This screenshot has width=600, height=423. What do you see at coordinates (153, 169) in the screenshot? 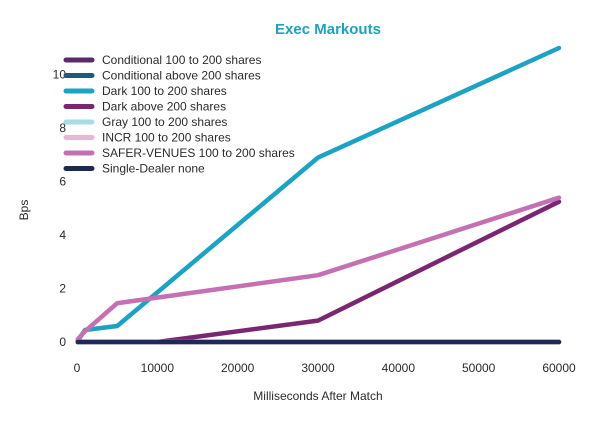
I see `legend-label: Single-Dealer none` at bounding box center [153, 169].